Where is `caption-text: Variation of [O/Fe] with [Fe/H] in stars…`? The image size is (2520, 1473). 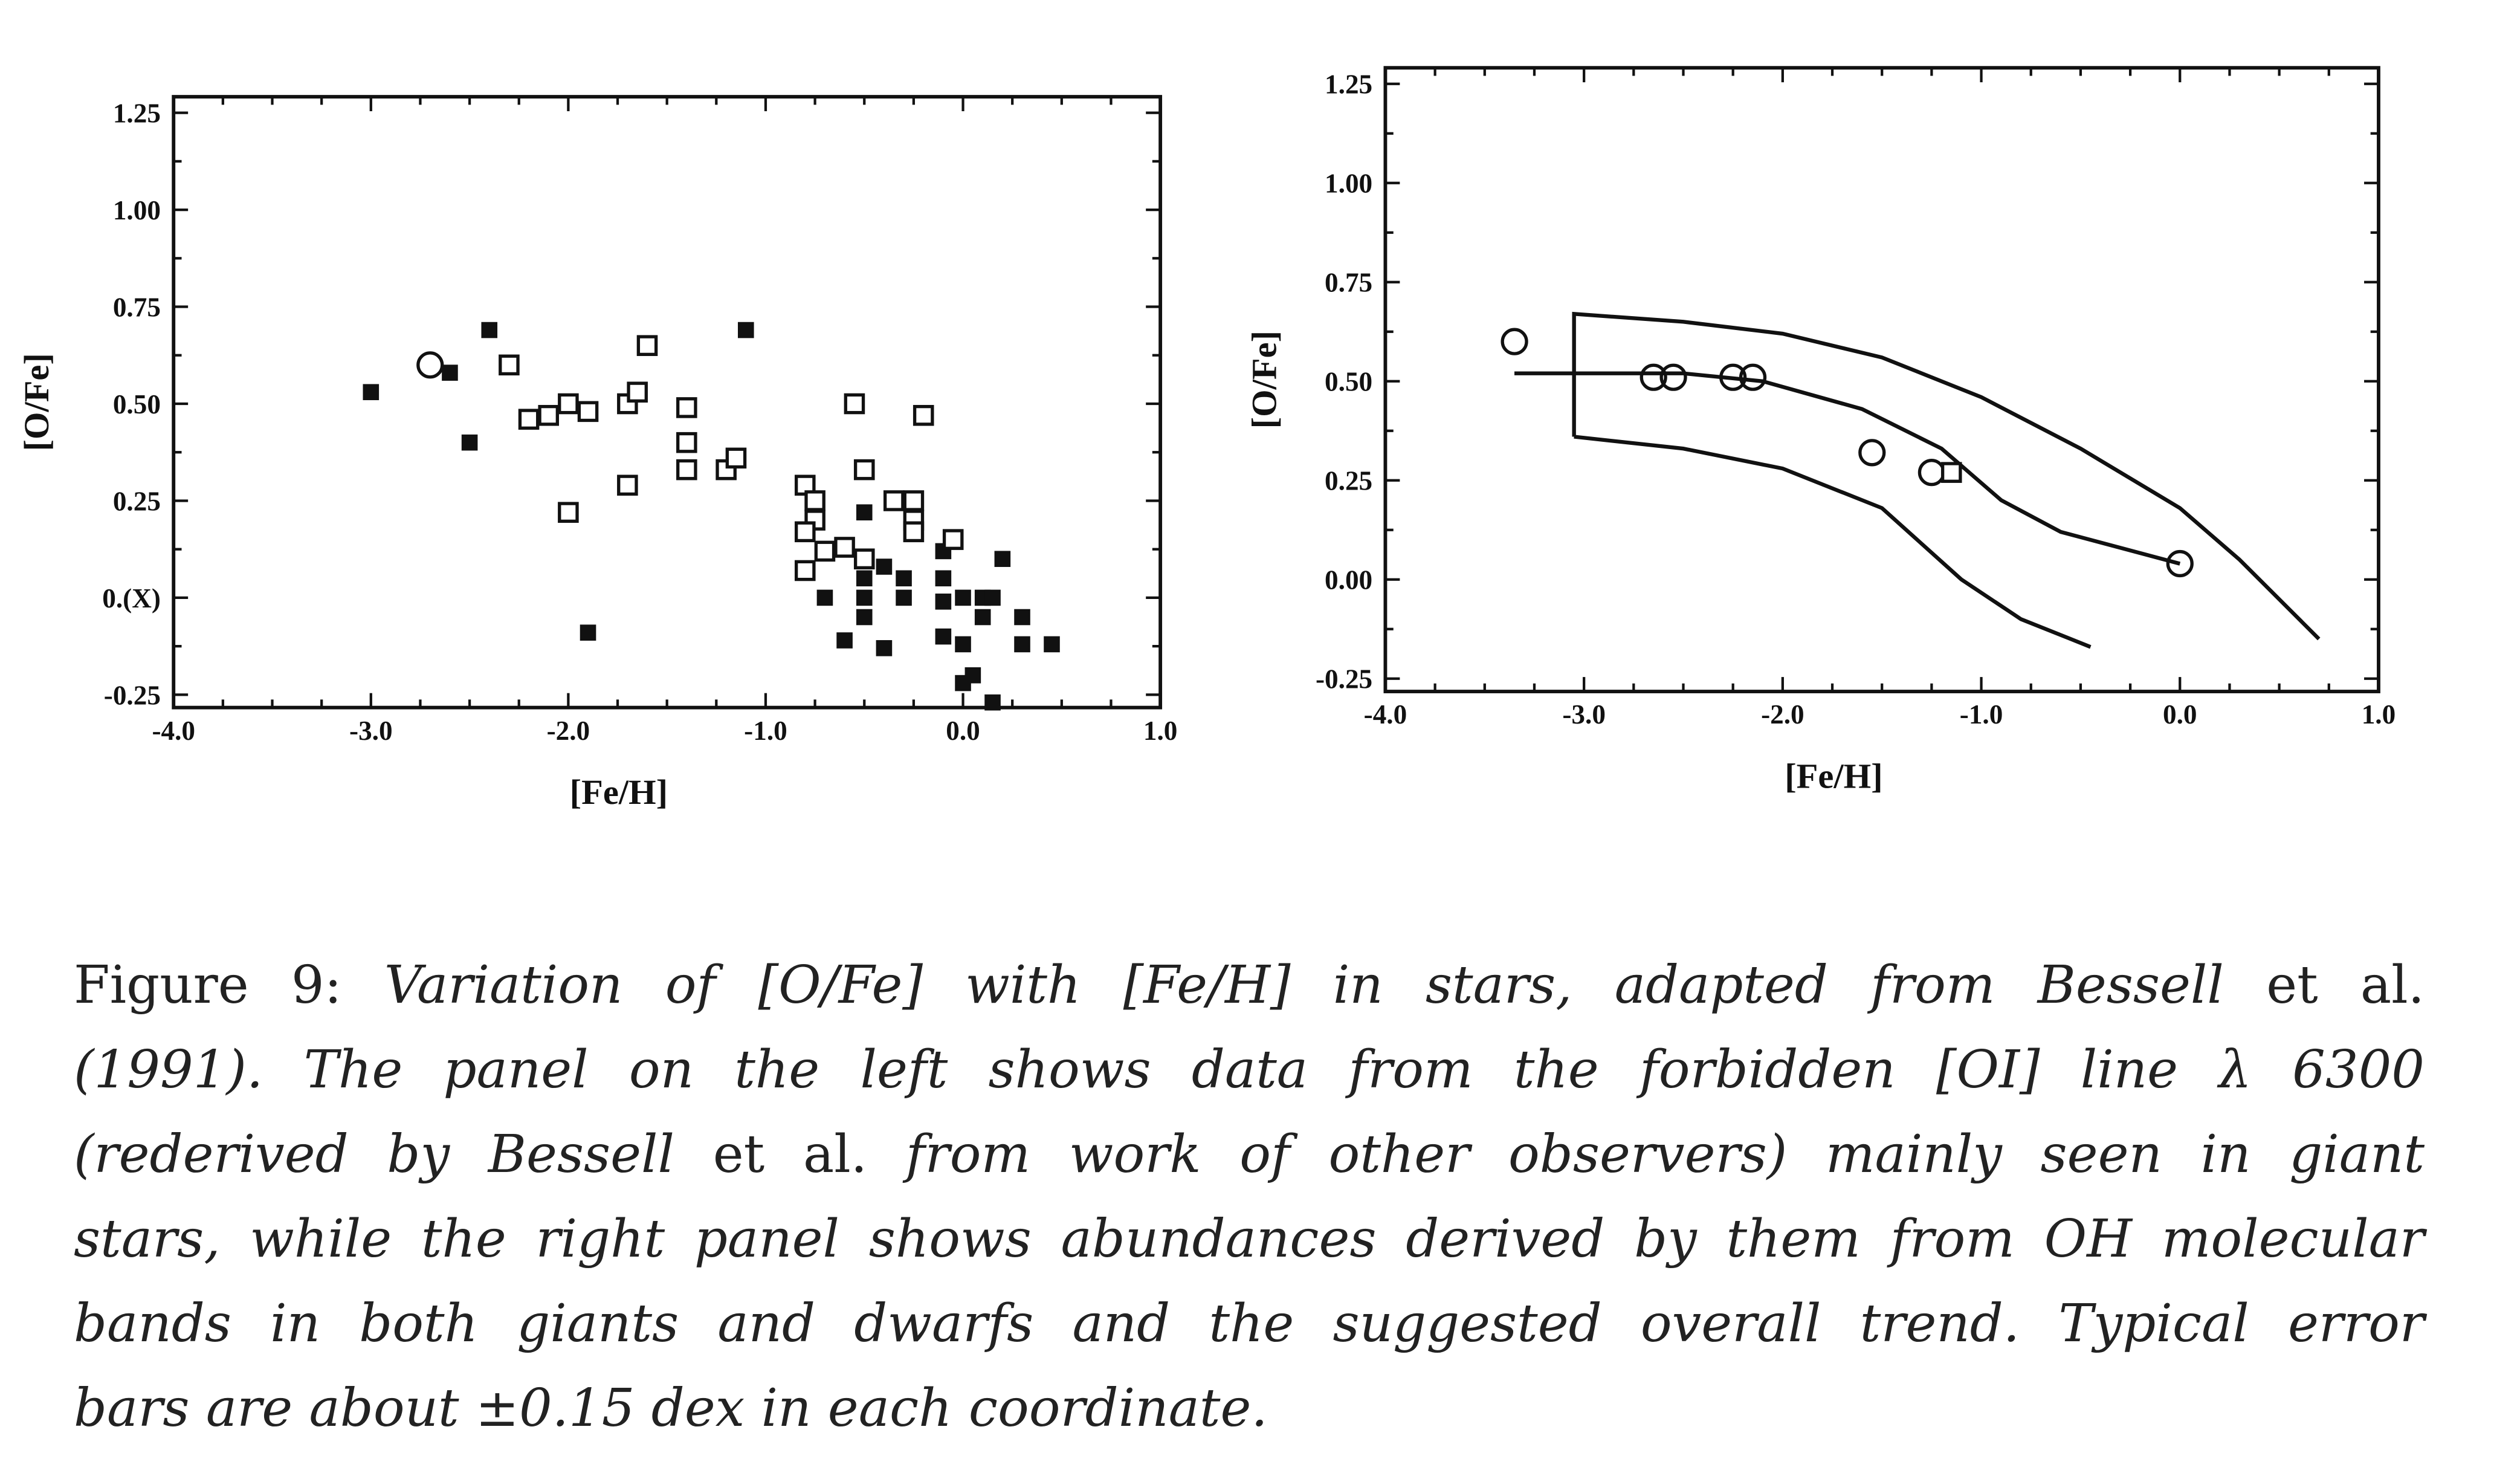
caption-text: Variation of [O/Fe] with [Fe/H] in stars… is located at coordinates (1304, 985).